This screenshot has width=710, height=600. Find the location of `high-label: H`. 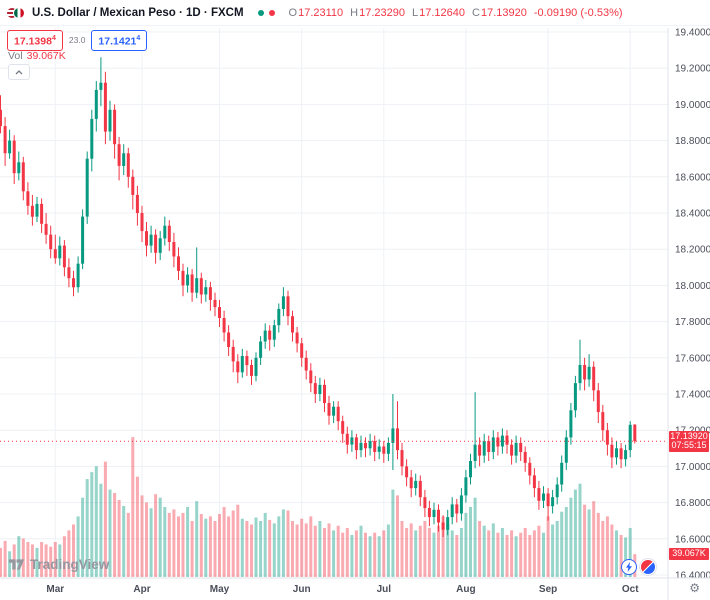

high-label: H is located at coordinates (354, 12).